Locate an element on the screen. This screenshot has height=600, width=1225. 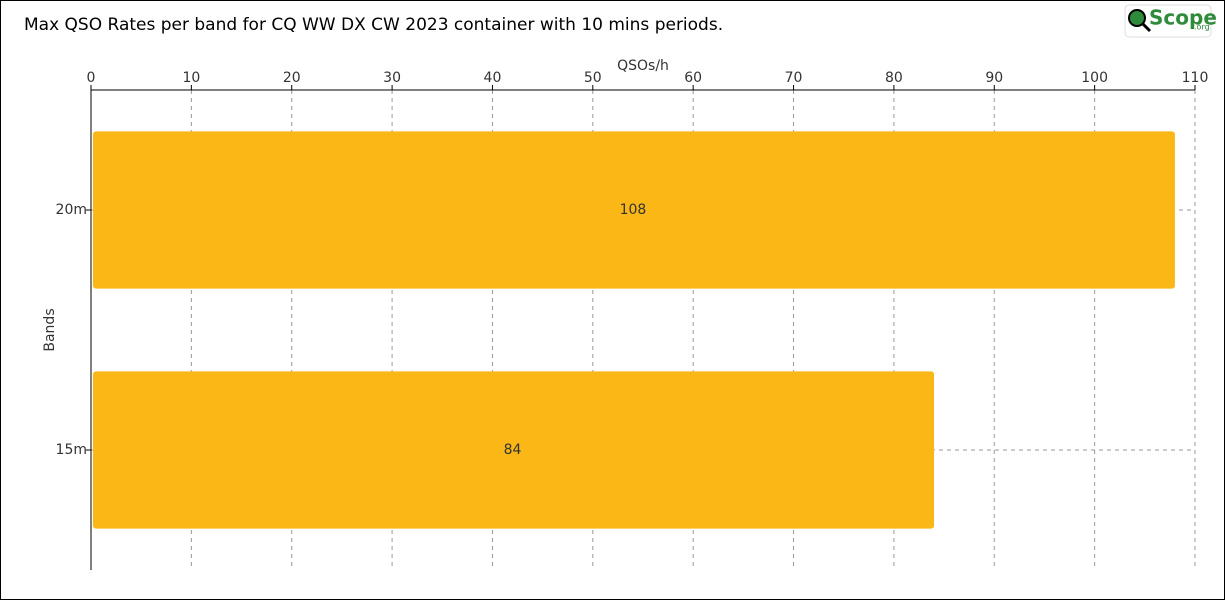
x-tick-label: 90 is located at coordinates (994, 78).